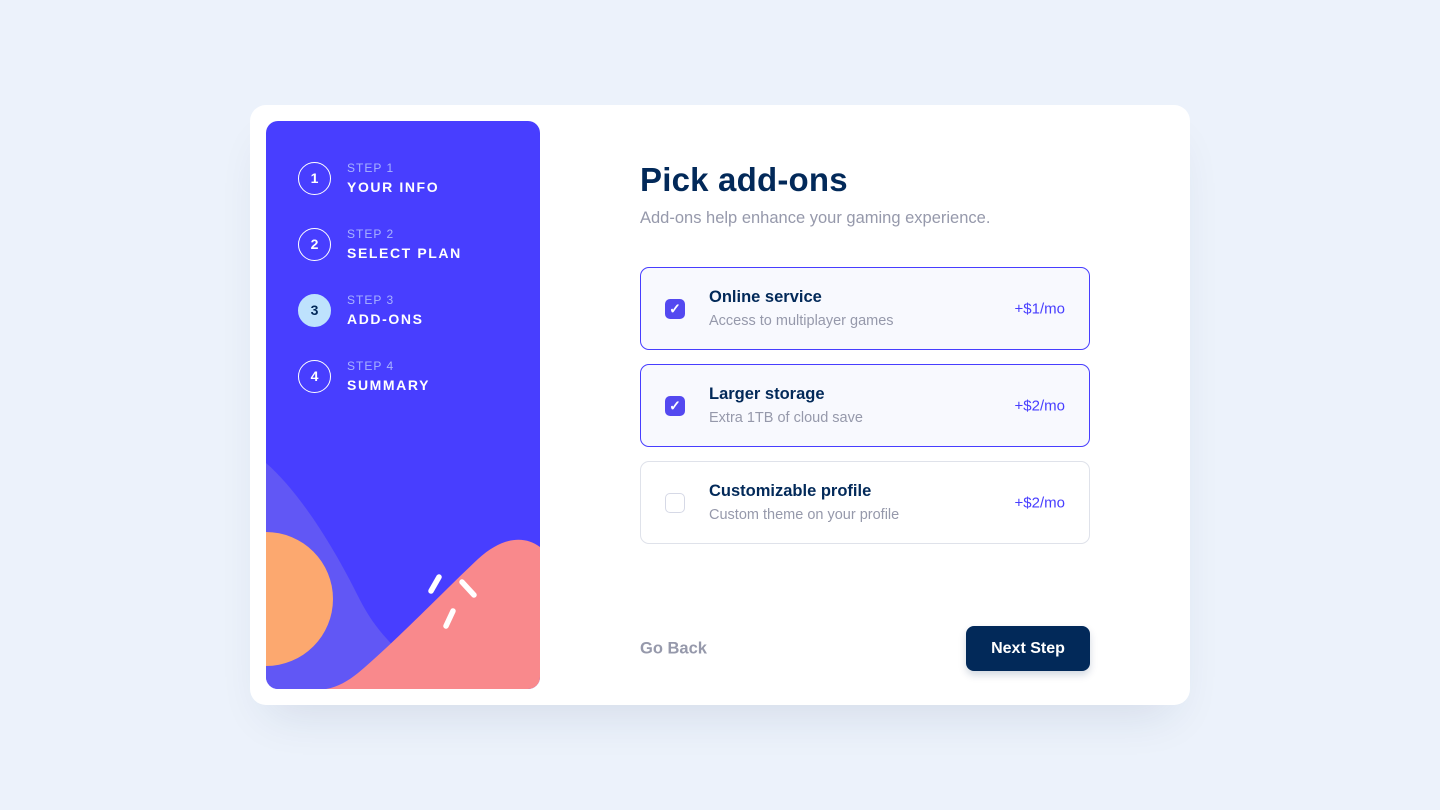 This screenshot has height=810, width=1440. Describe the element at coordinates (790, 491) in the screenshot. I see `addon-title: Customizable profile` at that location.